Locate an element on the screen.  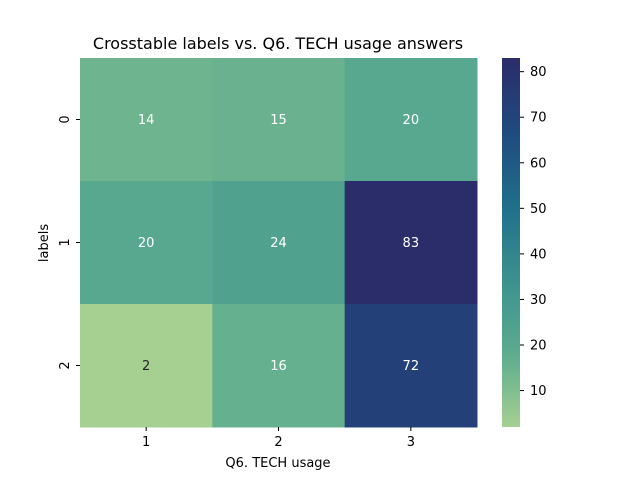
cell-annotation: 14 is located at coordinates (146, 120).